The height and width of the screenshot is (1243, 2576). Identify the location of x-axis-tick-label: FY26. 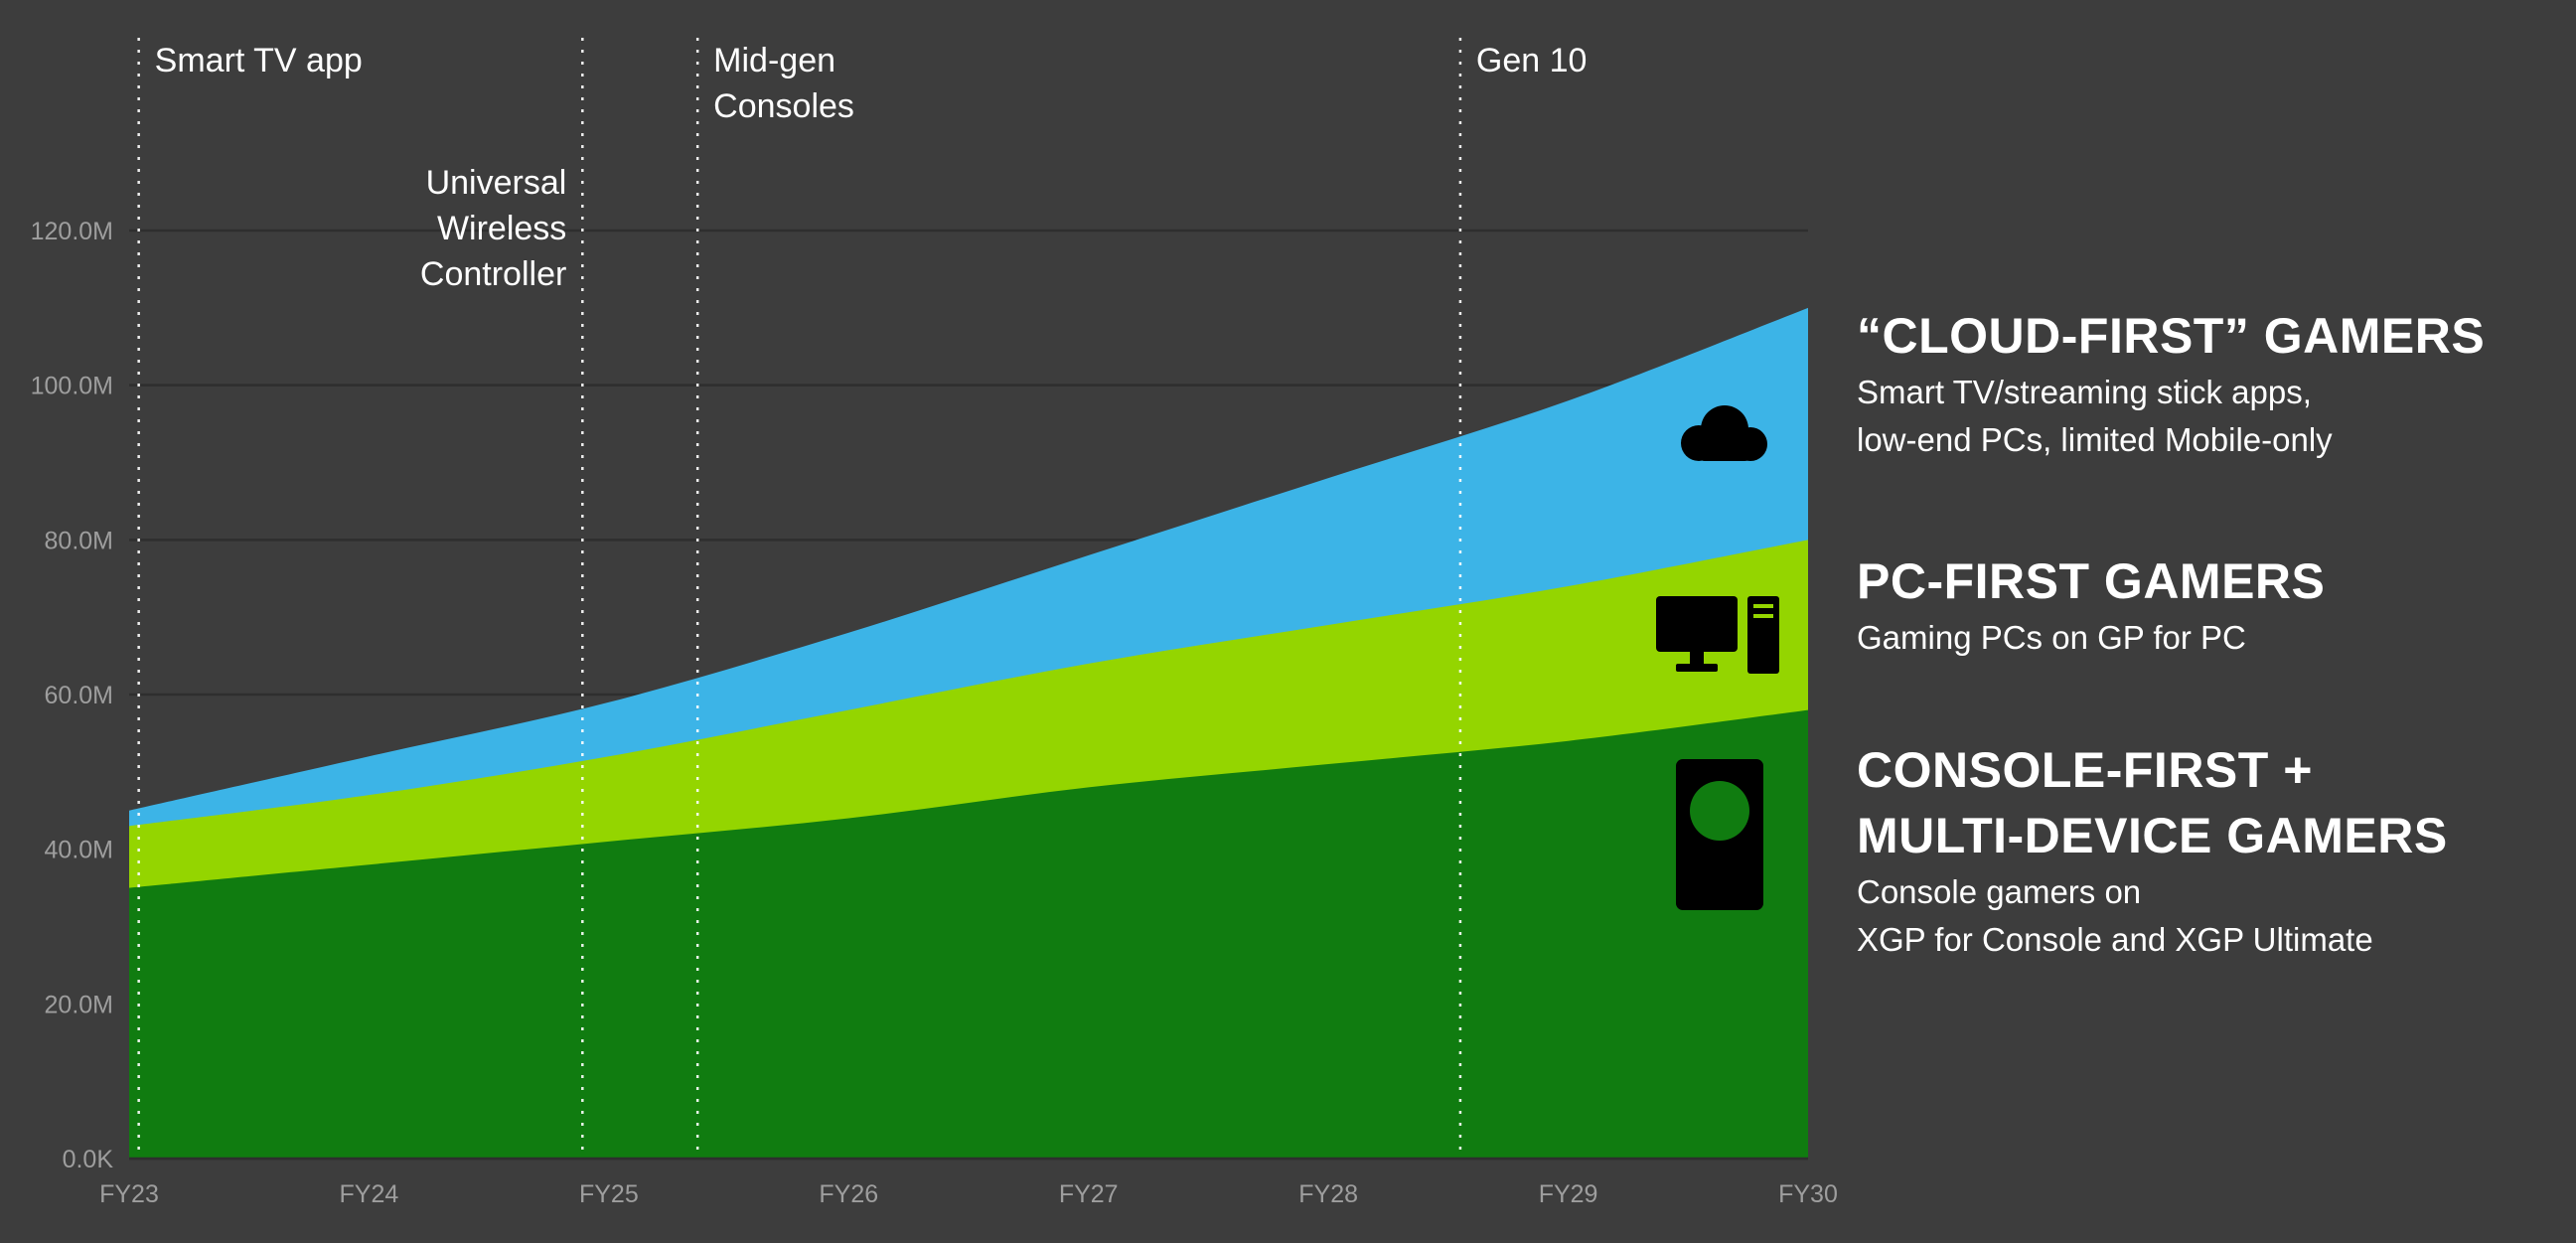
(848, 1194).